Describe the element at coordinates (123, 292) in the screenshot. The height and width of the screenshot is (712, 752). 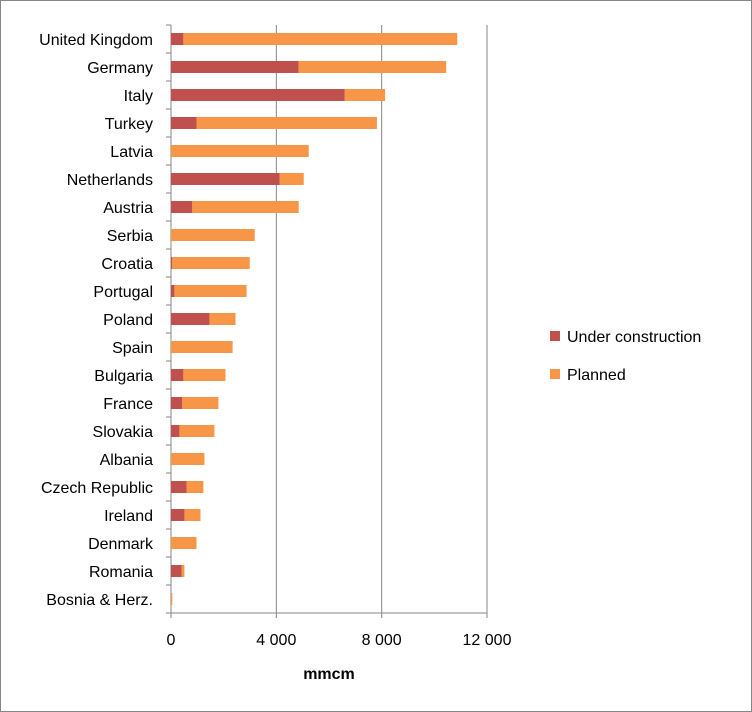
I see `category-label: Portugal` at that location.